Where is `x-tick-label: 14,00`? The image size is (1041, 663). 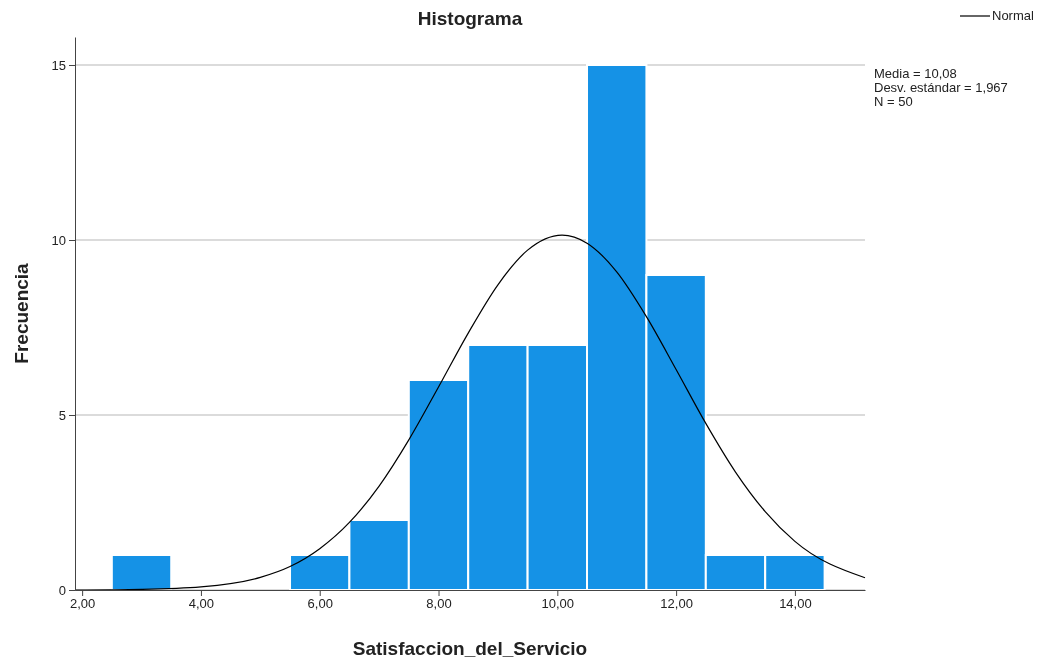 x-tick-label: 14,00 is located at coordinates (795, 604).